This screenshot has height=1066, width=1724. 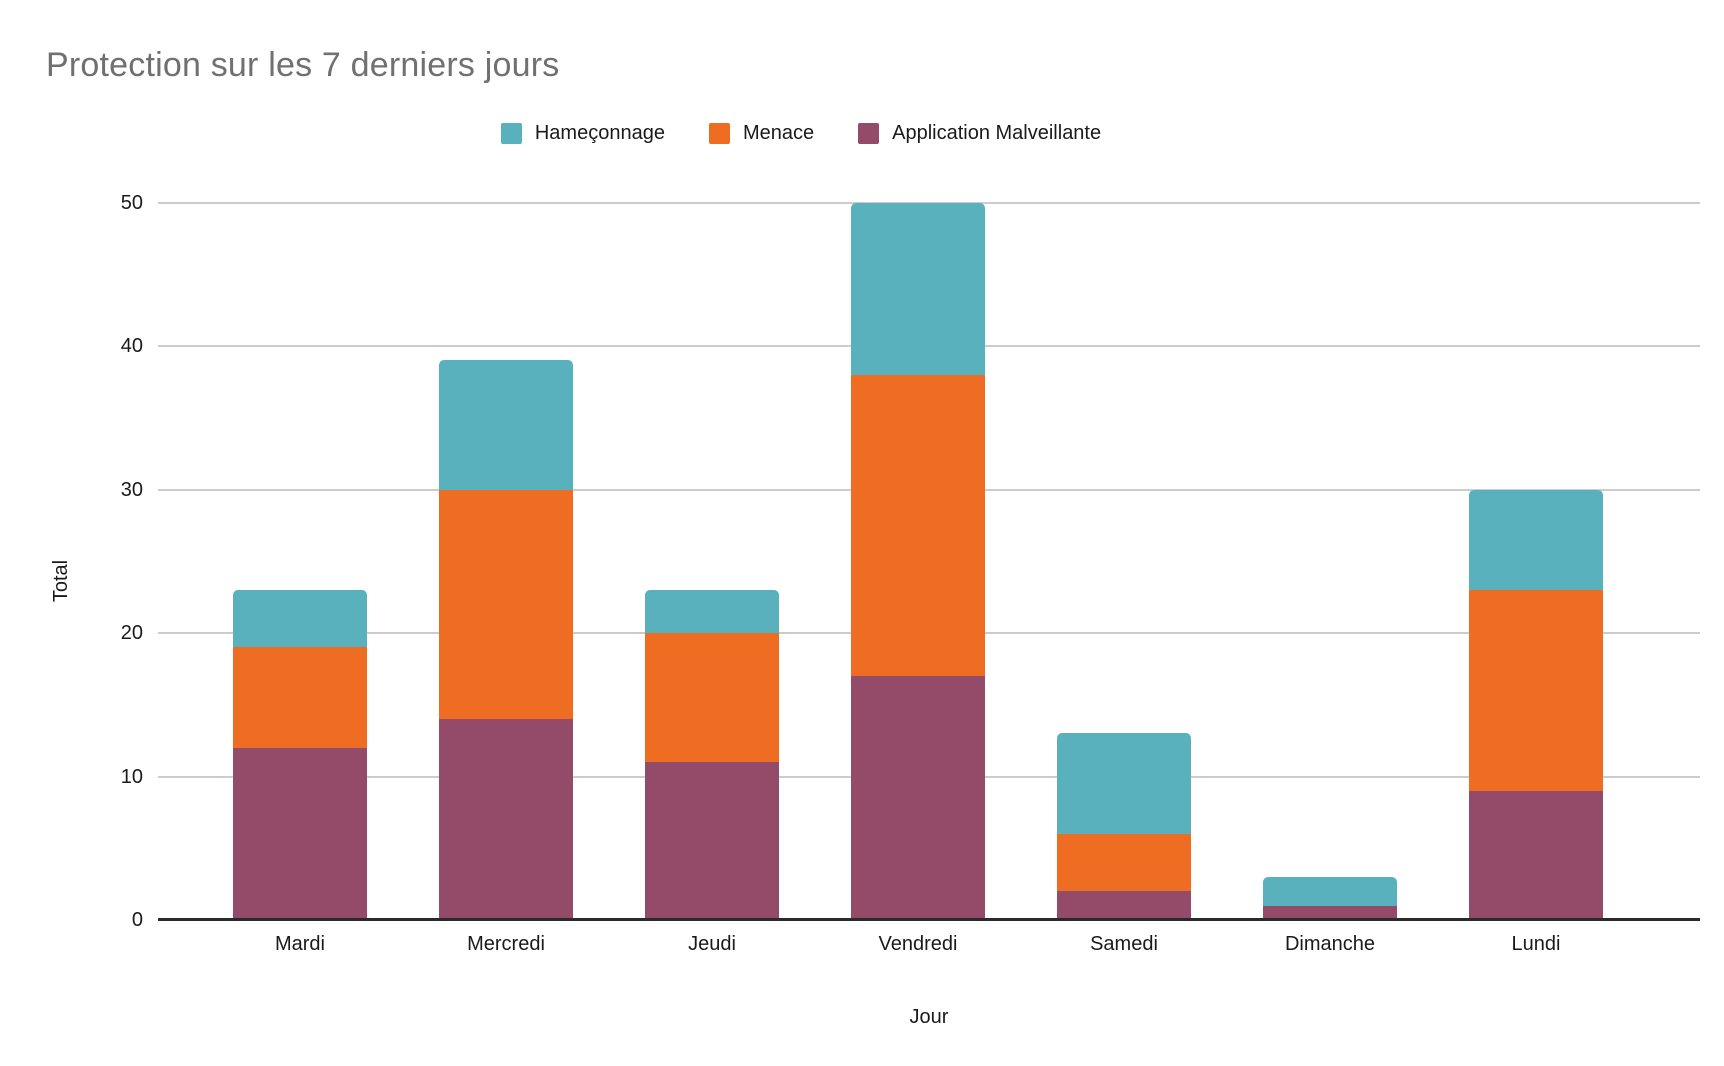 I want to click on legend-swatch-hameconnage, so click(x=511, y=133).